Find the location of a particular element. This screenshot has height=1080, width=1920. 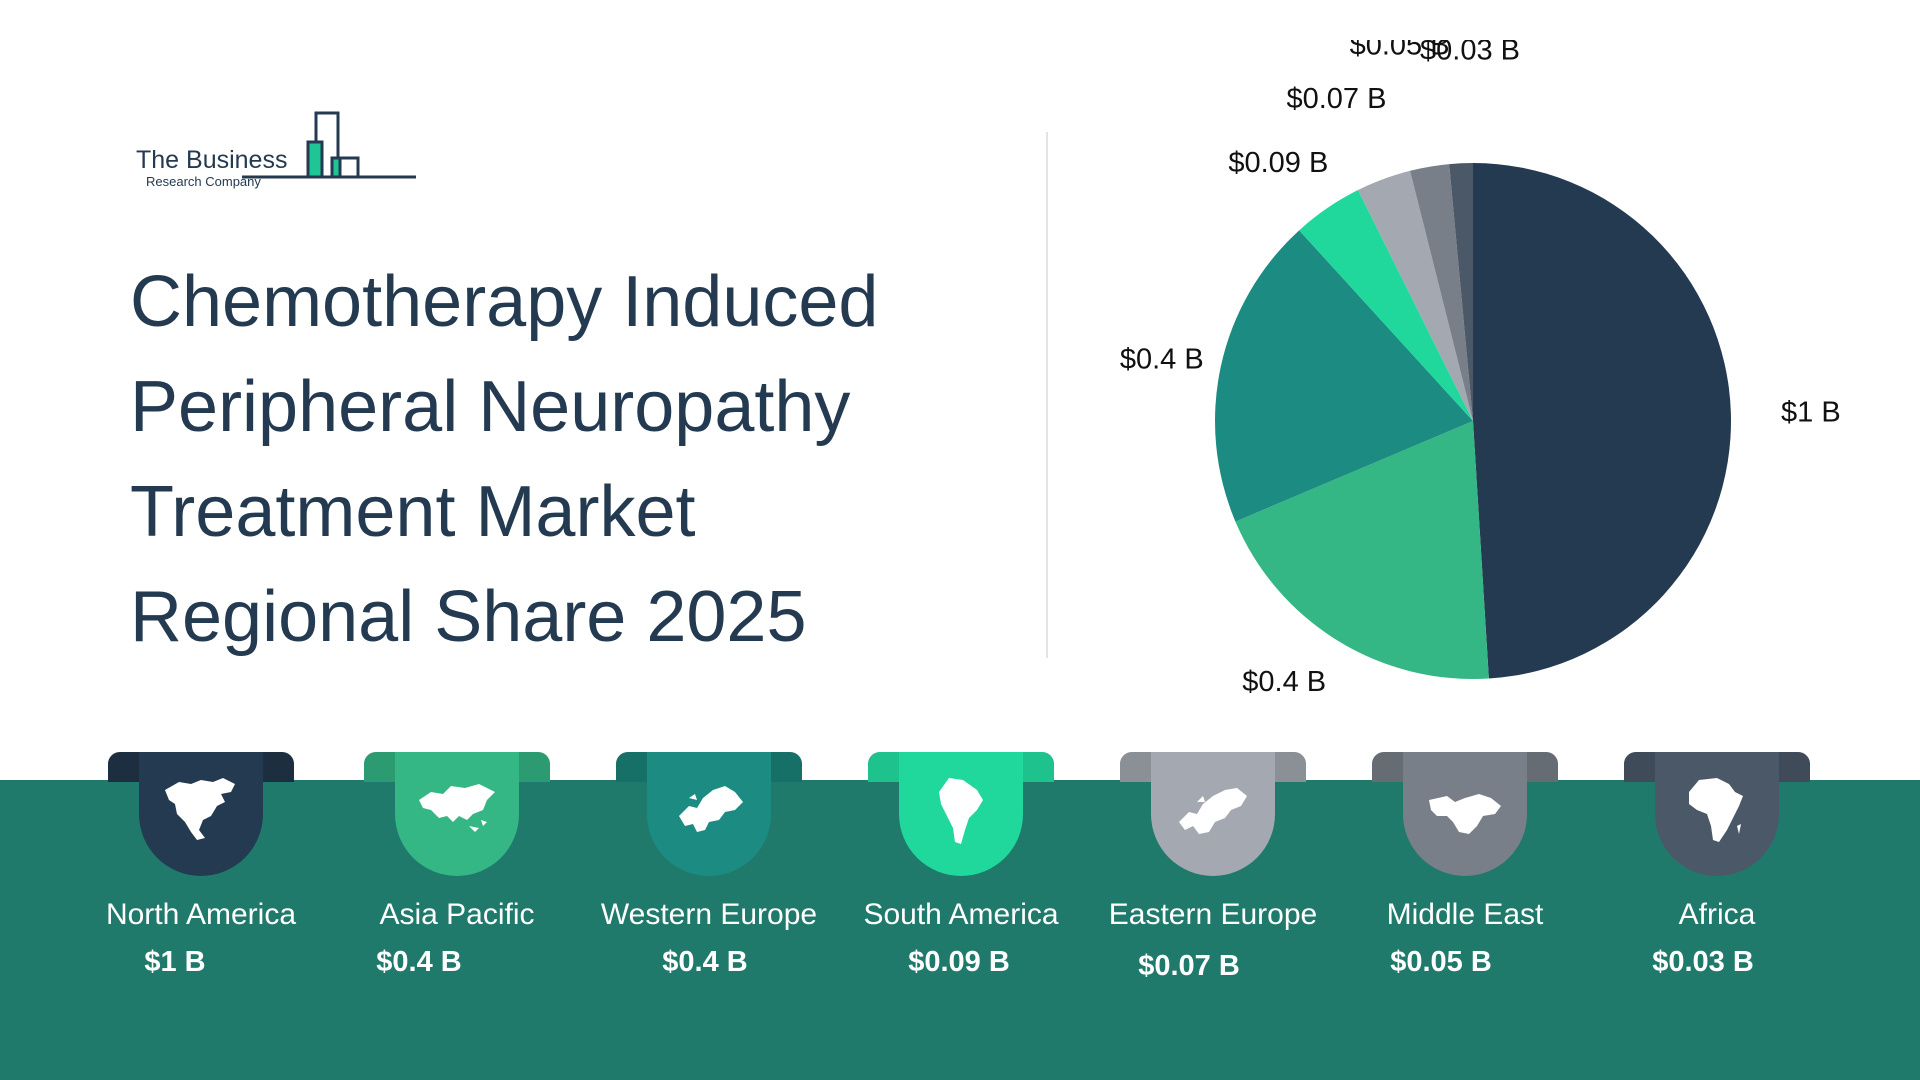

title-line: Treatment Market is located at coordinates (413, 512).